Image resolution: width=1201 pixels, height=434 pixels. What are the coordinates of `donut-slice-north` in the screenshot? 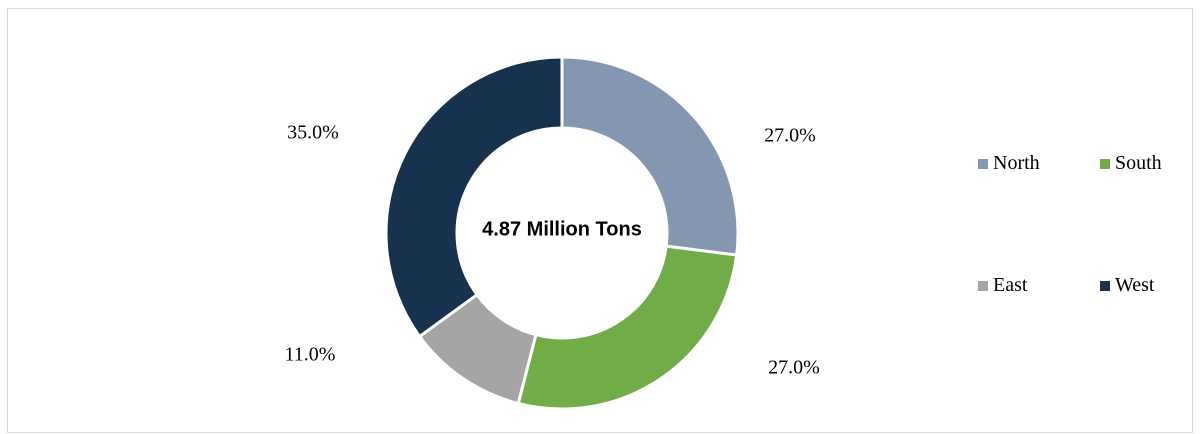 It's located at (650, 156).